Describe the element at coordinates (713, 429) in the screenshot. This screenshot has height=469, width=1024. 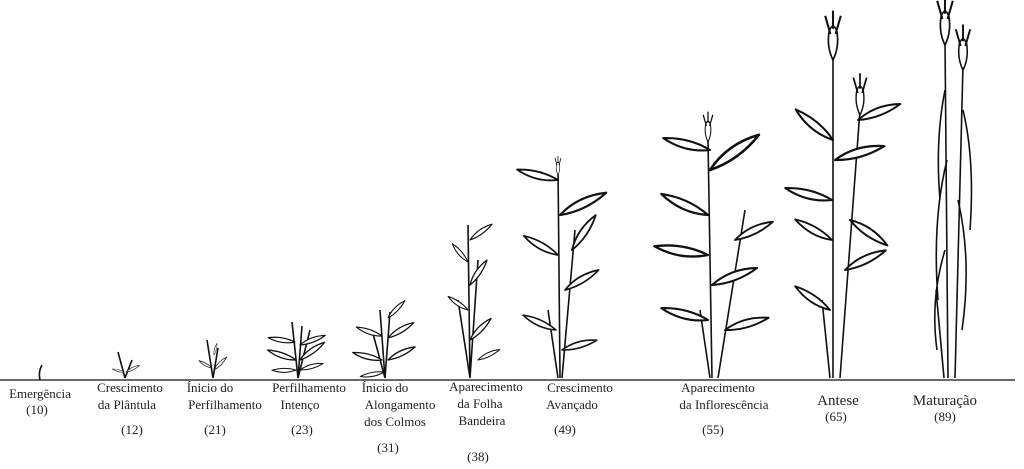
I see `stage-code: (55)` at that location.